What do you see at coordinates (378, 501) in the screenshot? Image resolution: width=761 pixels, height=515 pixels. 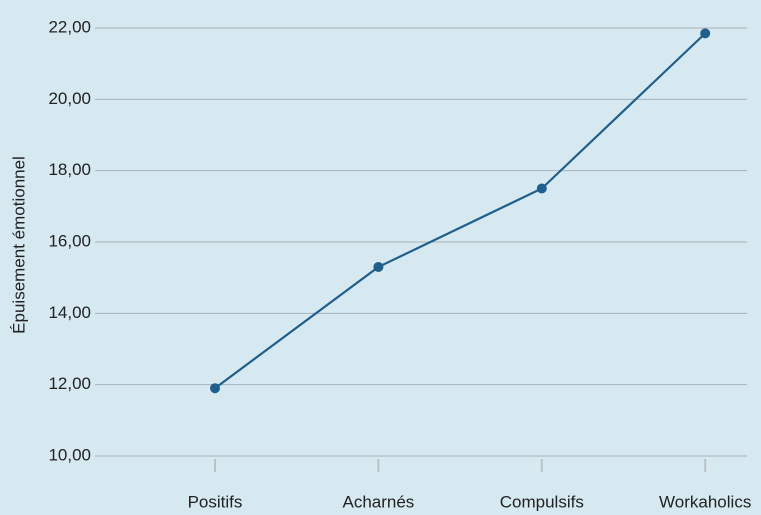 I see `x-tick-label: Acharnés` at bounding box center [378, 501].